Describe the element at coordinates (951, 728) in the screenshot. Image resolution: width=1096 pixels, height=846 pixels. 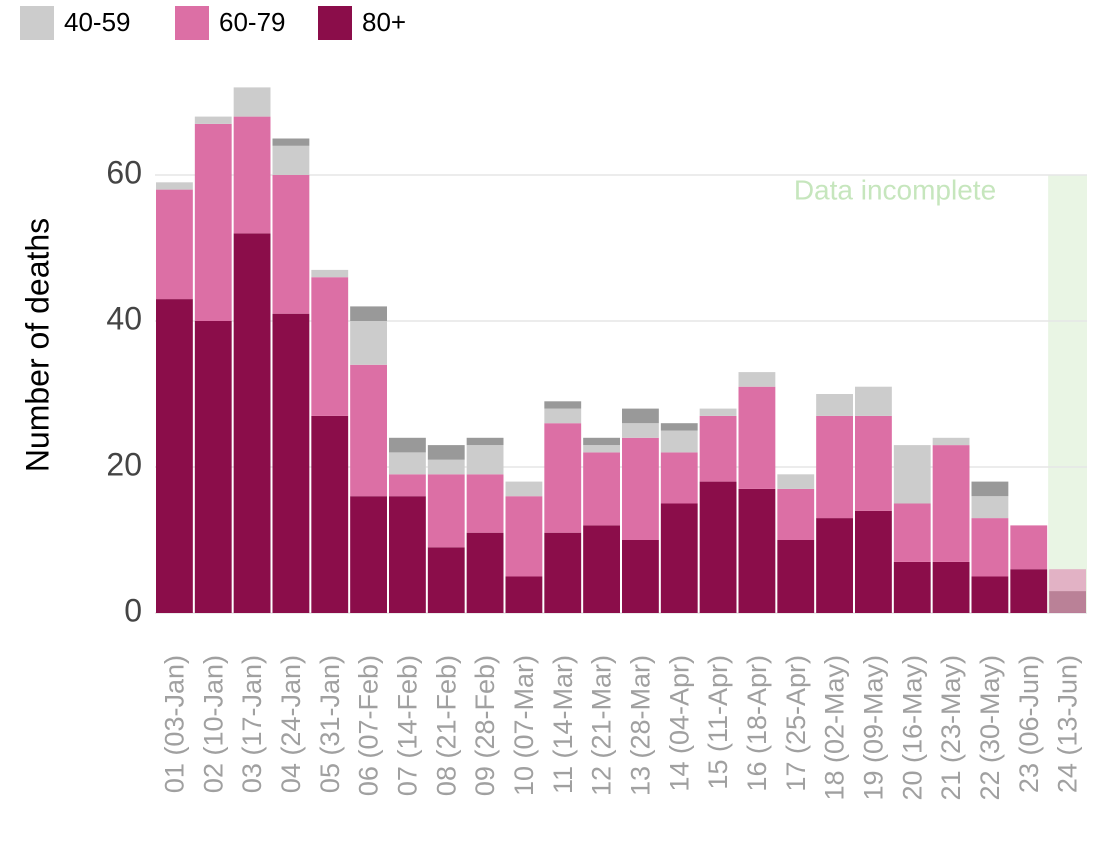
I see `x-tick-label: 21 (23-May)` at that location.